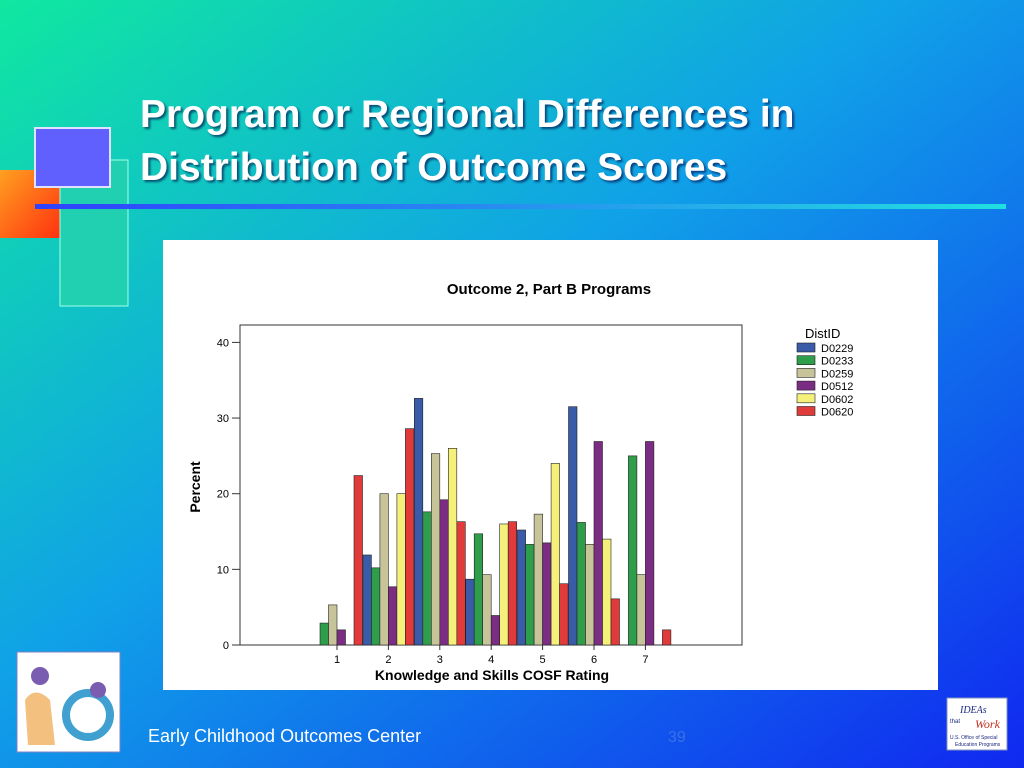 The width and height of the screenshot is (1024, 768). What do you see at coordinates (645, 660) in the screenshot?
I see `x-tick-label: 7` at bounding box center [645, 660].